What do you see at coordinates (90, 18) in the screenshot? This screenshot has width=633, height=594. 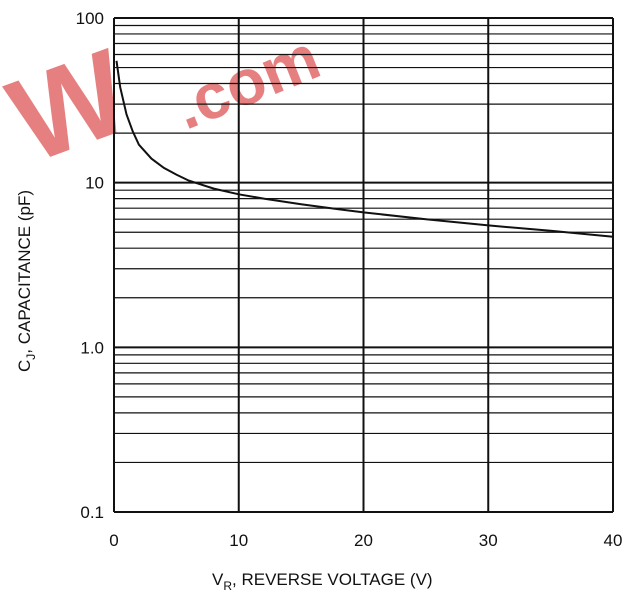 I see `y-tick-label: 100` at bounding box center [90, 18].